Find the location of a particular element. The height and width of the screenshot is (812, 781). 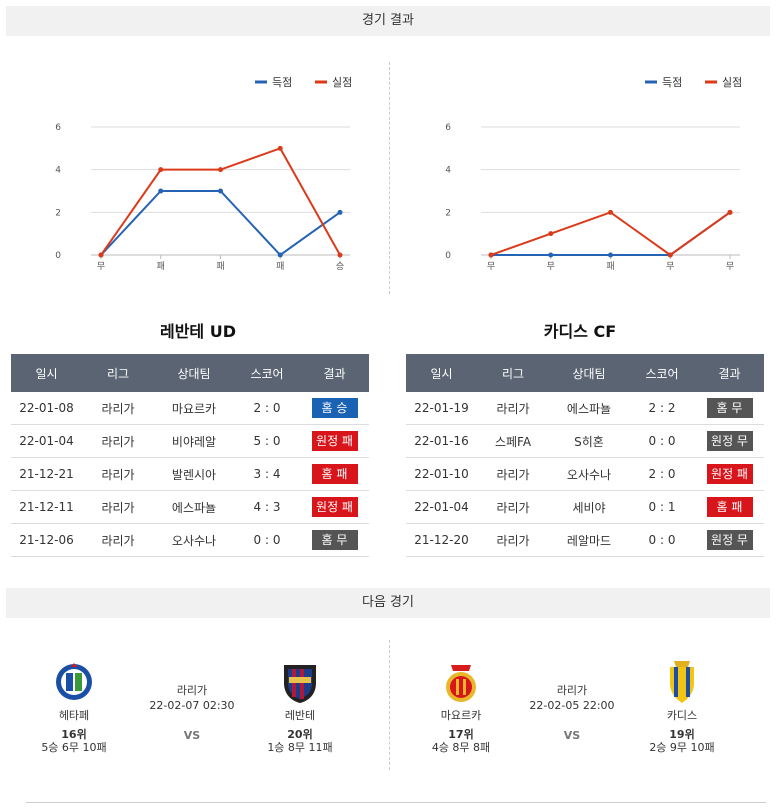

cell-date: 21-12-21 is located at coordinates (46, 474).